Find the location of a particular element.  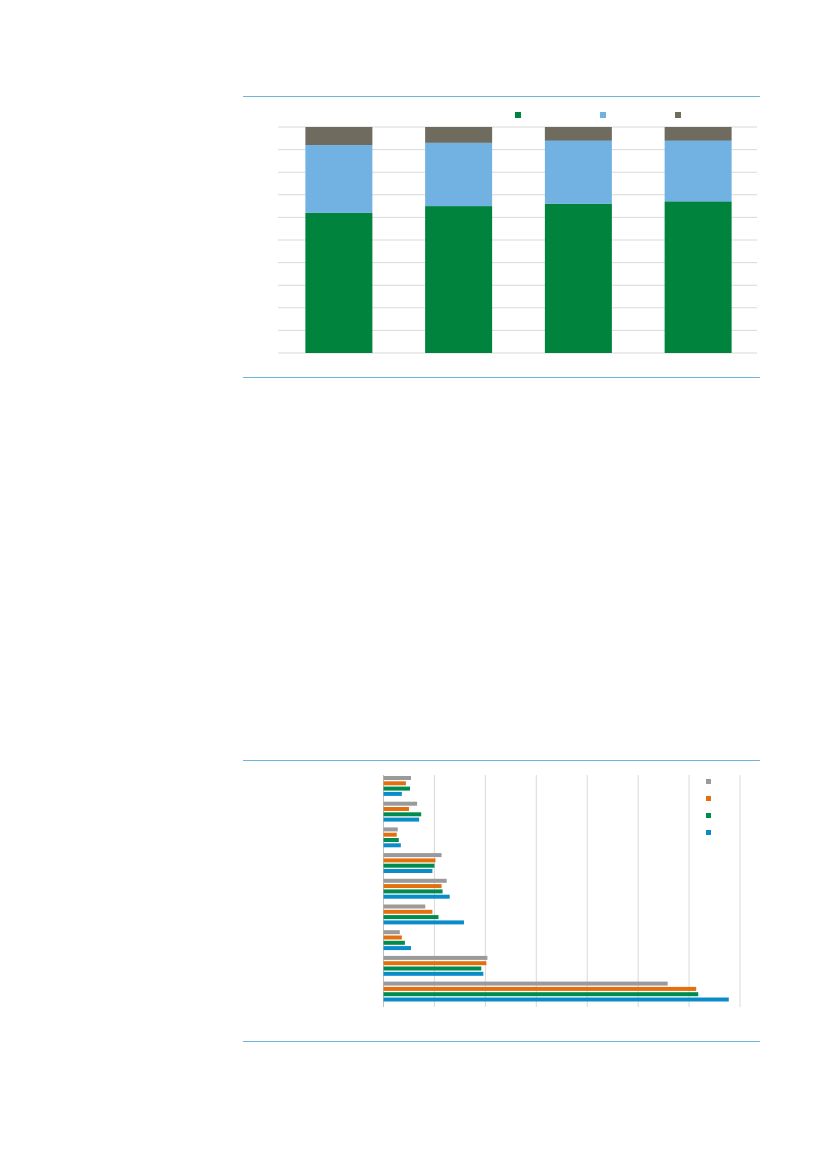

chart2-bottom-rule is located at coordinates (501, 1041).